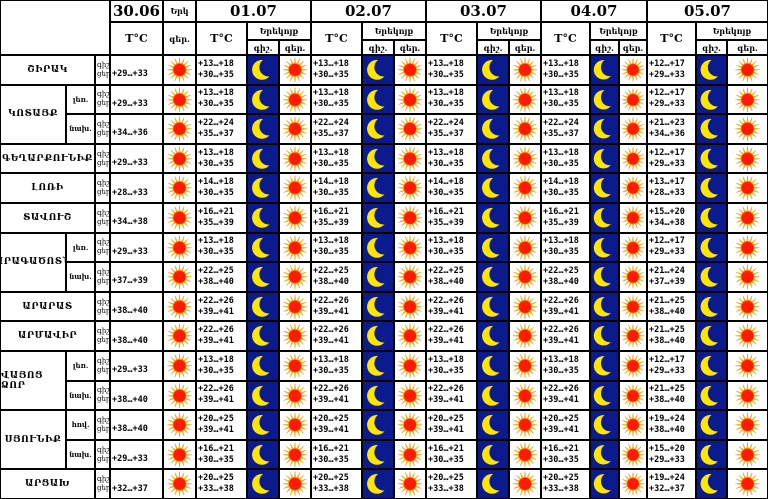 The height and width of the screenshot is (499, 770). What do you see at coordinates (604, 47) in the screenshot?
I see `night-header: գիշ.` at bounding box center [604, 47].